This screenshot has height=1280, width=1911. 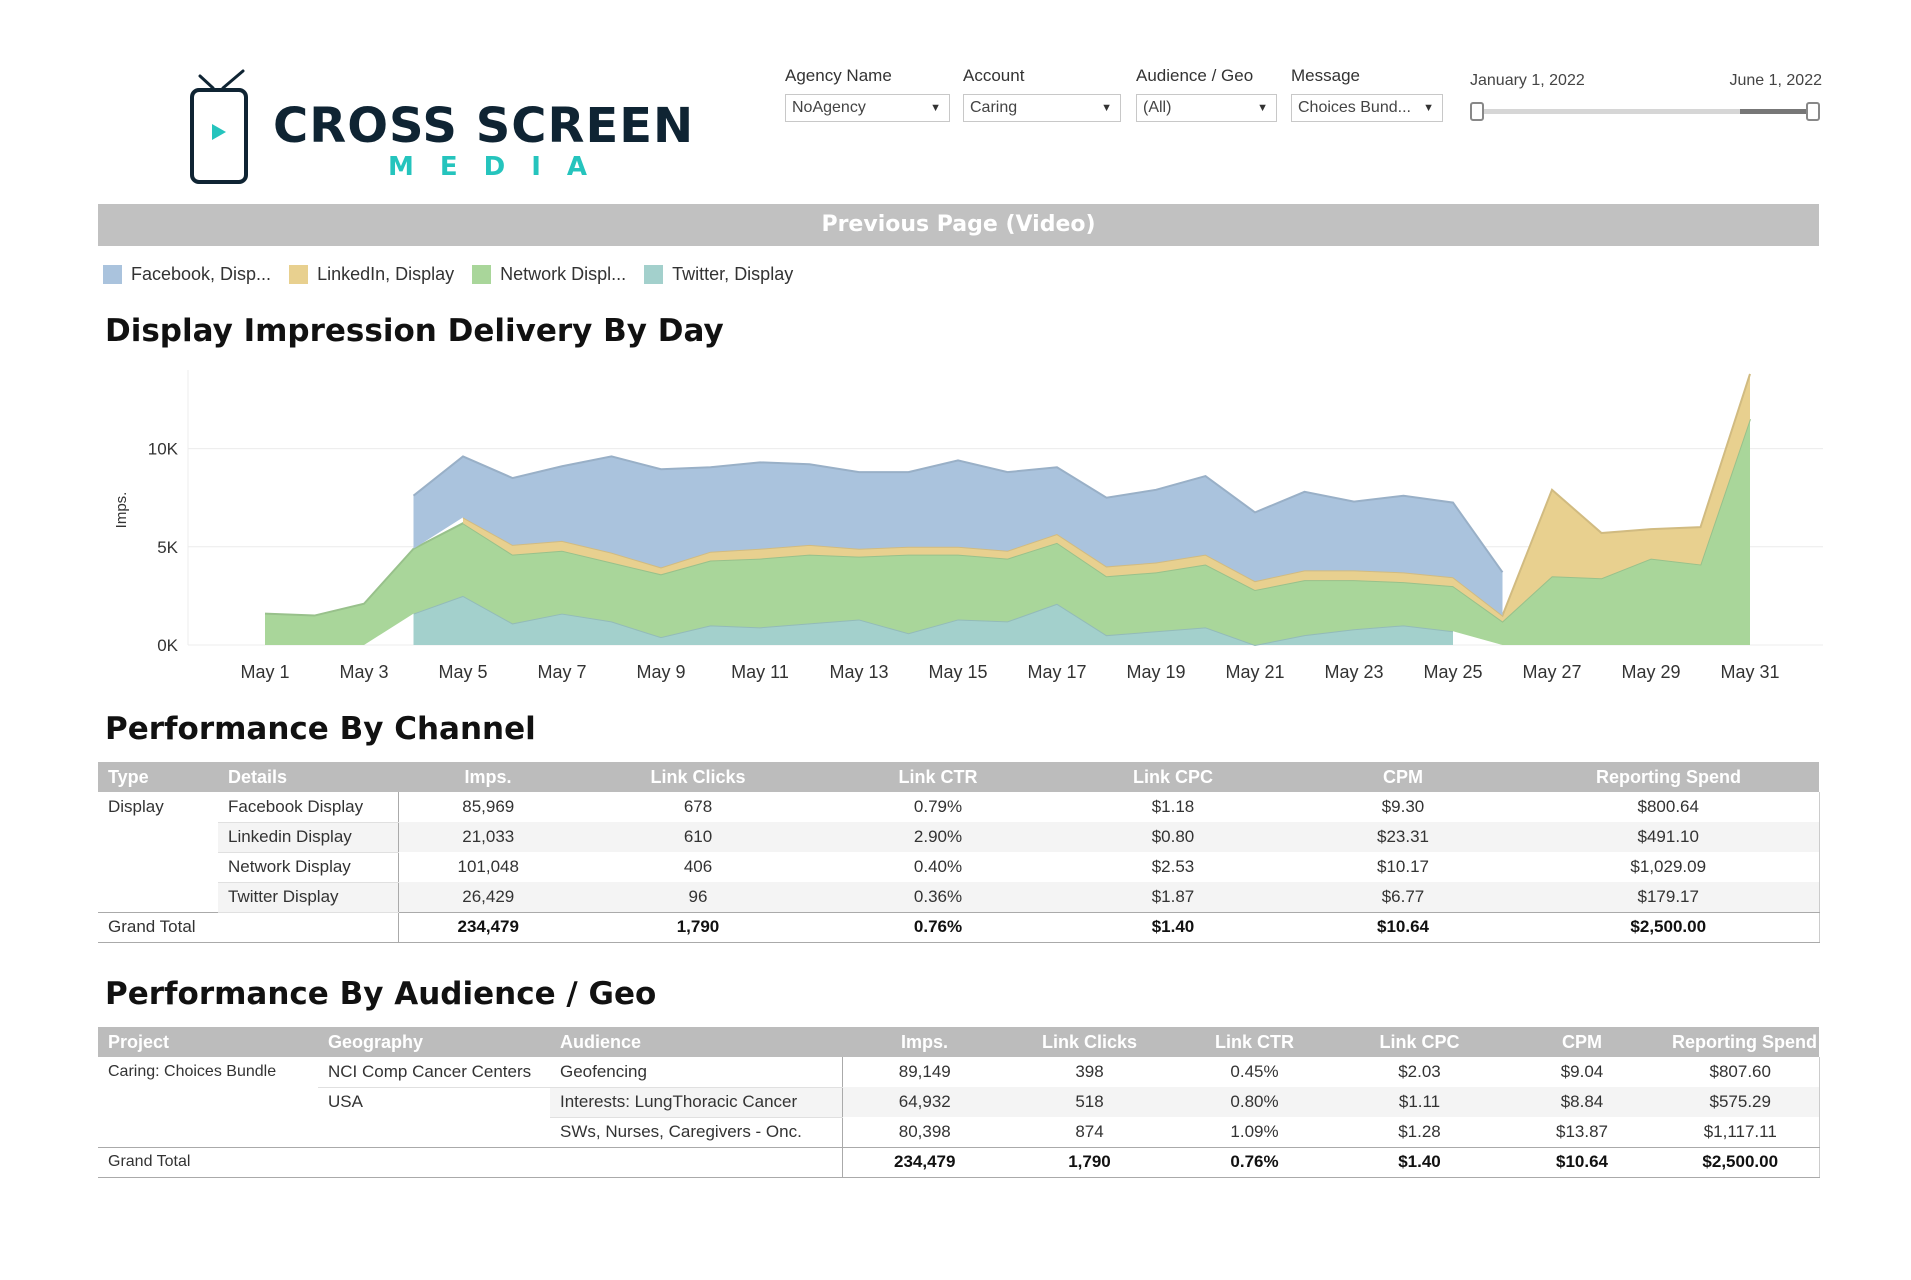 What do you see at coordinates (434, 1042) in the screenshot?
I see `col-geography: Geography` at bounding box center [434, 1042].